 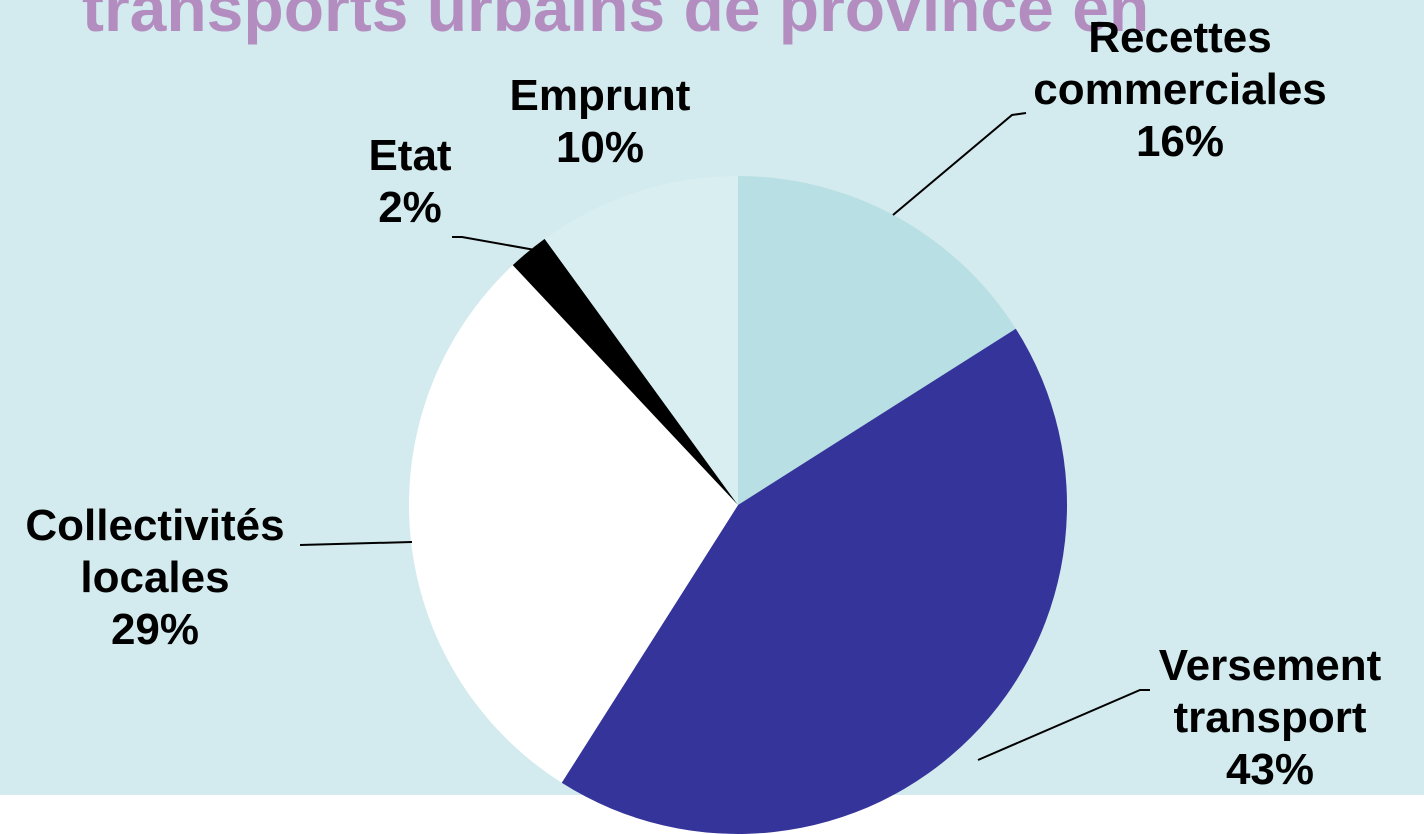 What do you see at coordinates (1180, 141) in the screenshot?
I see `value-label: 16%` at bounding box center [1180, 141].